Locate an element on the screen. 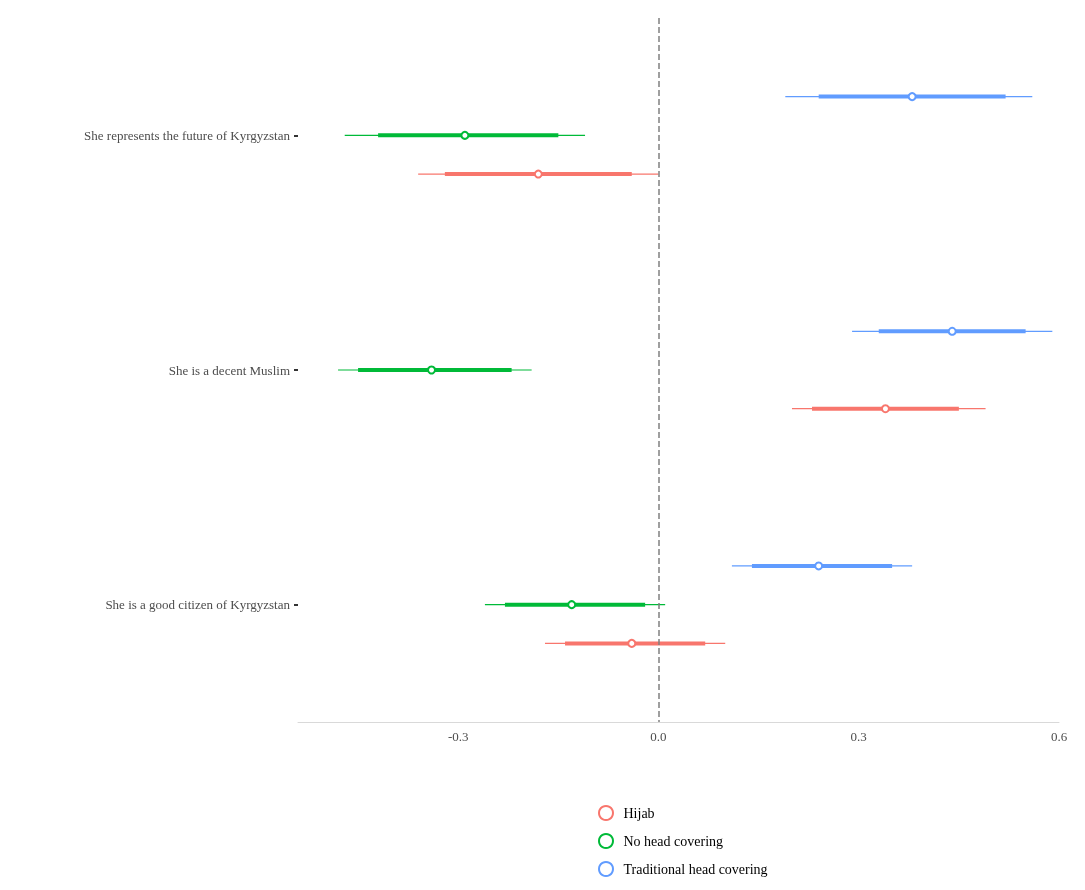  x-tick-label: 0.0 is located at coordinates (658, 736).